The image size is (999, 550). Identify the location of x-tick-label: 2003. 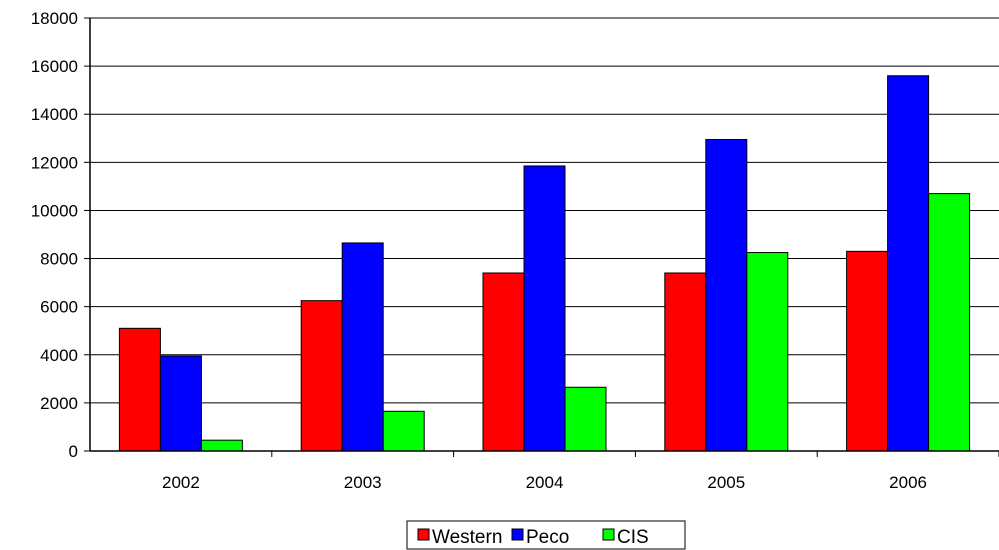
(363, 482).